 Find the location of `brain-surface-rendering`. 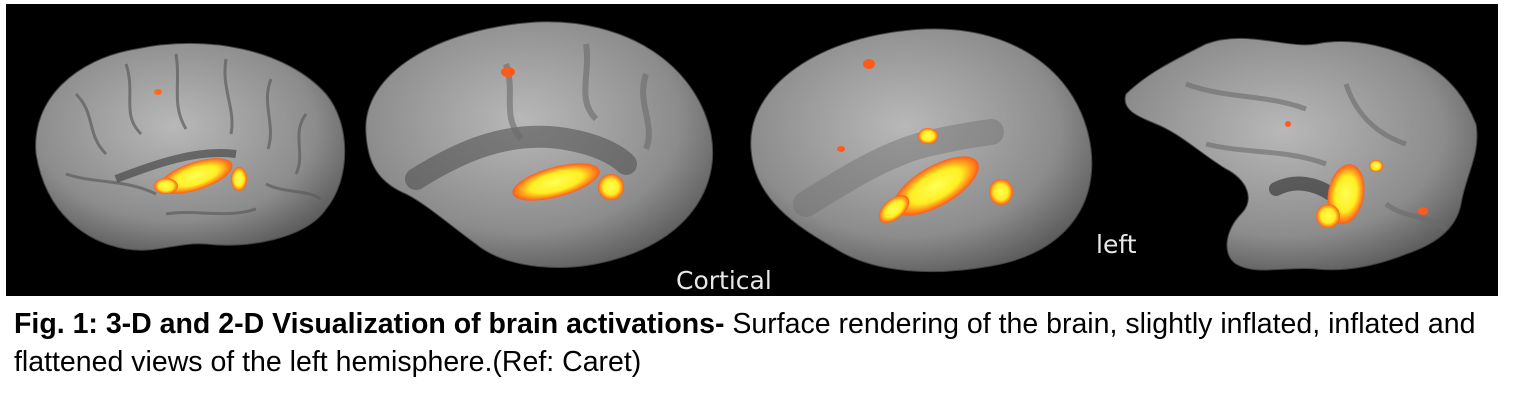

brain-surface-rendering is located at coordinates (190, 146).